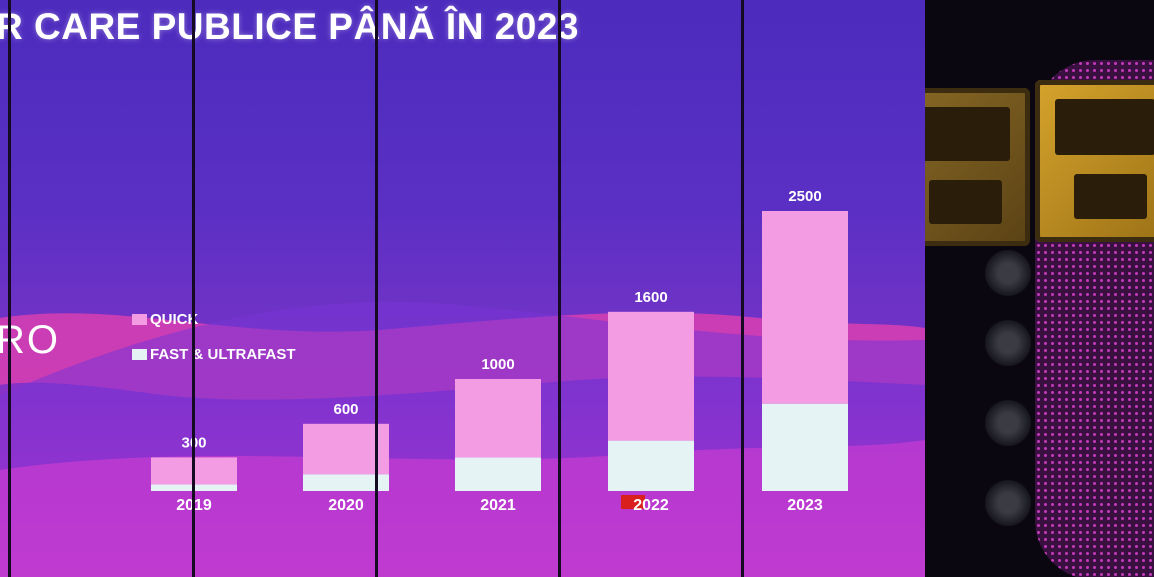 Image resolution: width=1154 pixels, height=577 pixels. Describe the element at coordinates (497, 364) in the screenshot. I see `data-label-2021: 1000` at that location.